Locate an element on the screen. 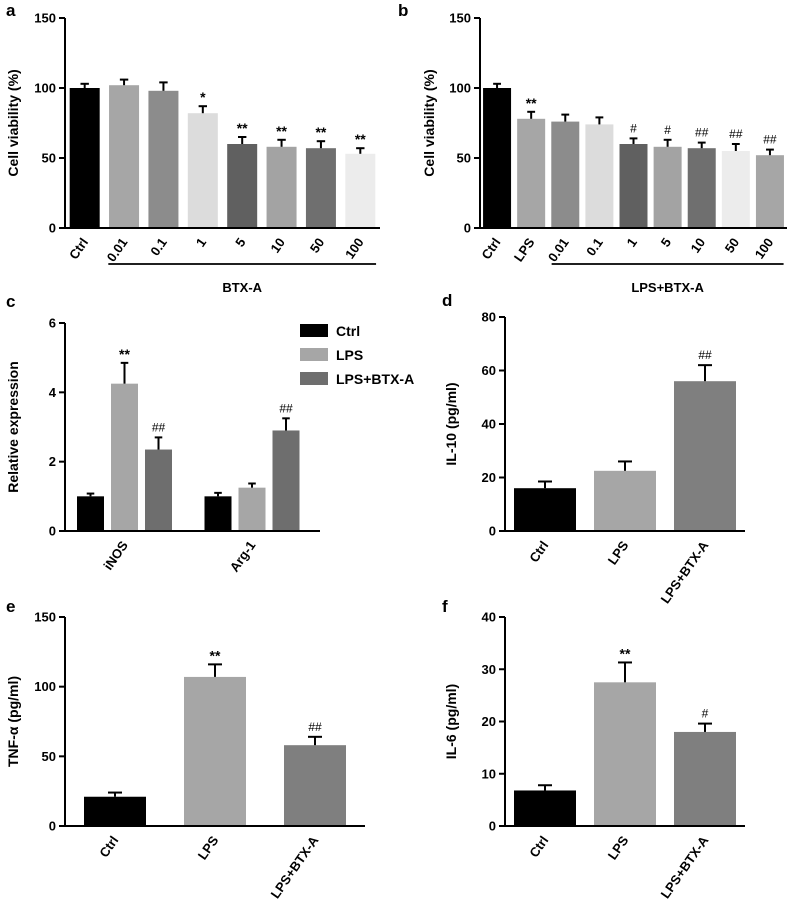 This screenshot has width=797, height=907. group-label: BTX-A is located at coordinates (242, 287).